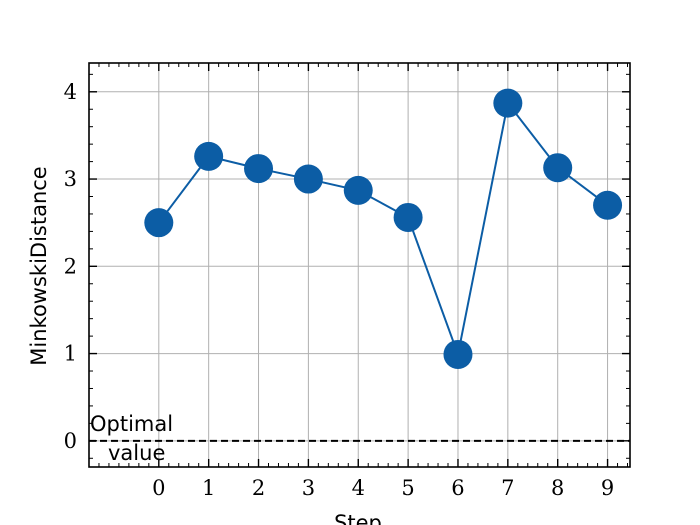 This screenshot has height=525, width=700. Describe the element at coordinates (70, 179) in the screenshot. I see `y-tick-label: 3` at that location.